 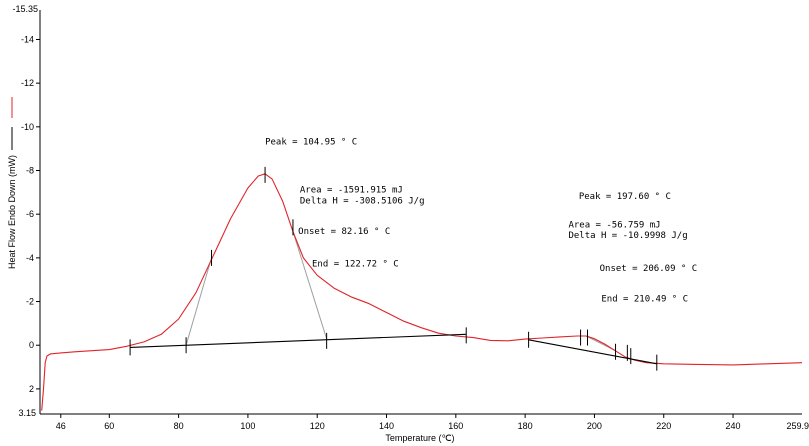 What do you see at coordinates (30, 302) in the screenshot?
I see `y-tick-label: -2` at bounding box center [30, 302].